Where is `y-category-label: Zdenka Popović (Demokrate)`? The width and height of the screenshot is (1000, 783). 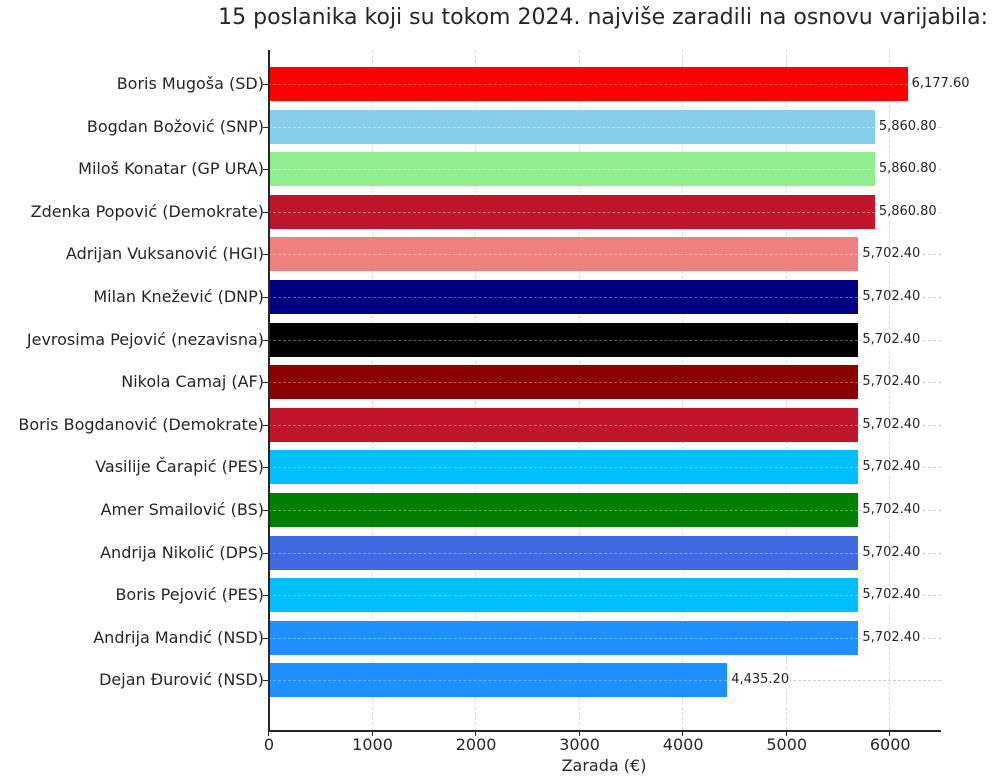
y-category-label: Zdenka Popović (Demokrate) is located at coordinates (147, 211).